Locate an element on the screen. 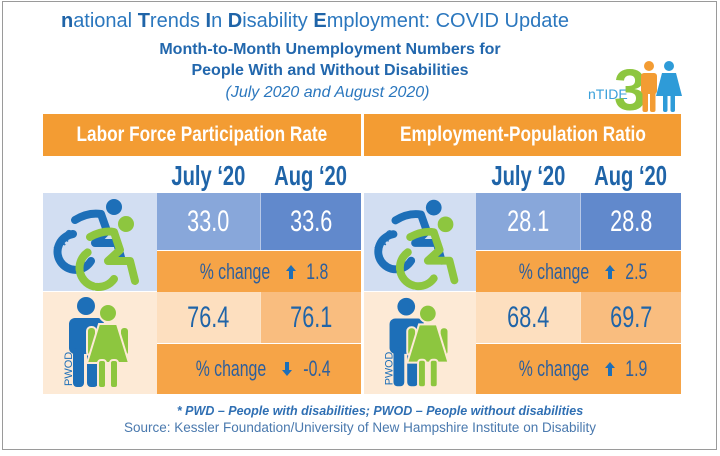  person-orange-icon is located at coordinates (649, 86).